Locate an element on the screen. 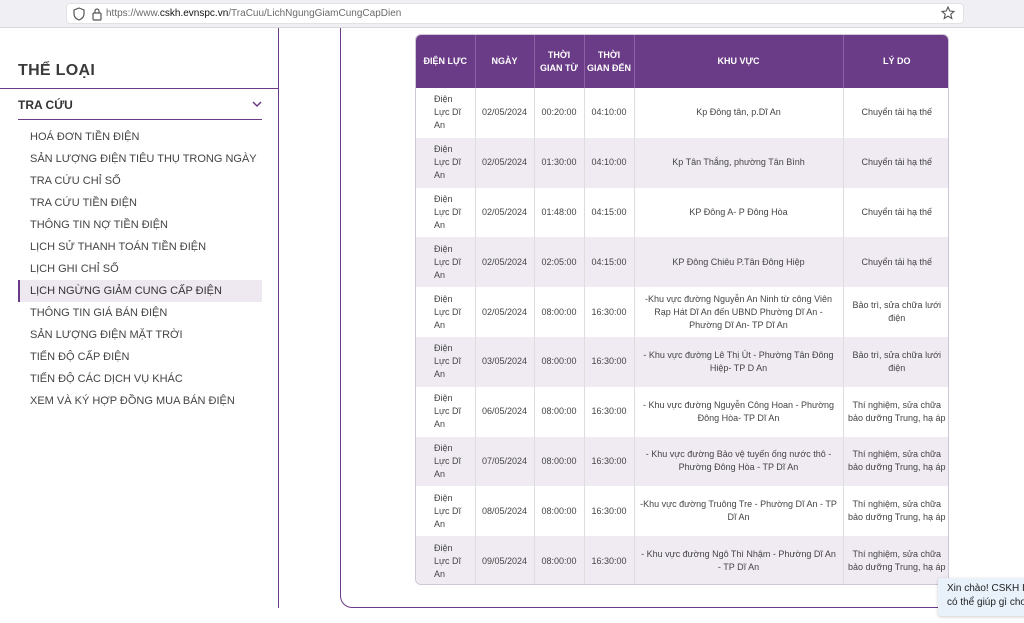 Image resolution: width=1024 pixels, height=623 pixels. sidebar-item: XEM VÀ KÝ HỢP ĐỒNG MUA BÁN ĐIỆN is located at coordinates (132, 401).